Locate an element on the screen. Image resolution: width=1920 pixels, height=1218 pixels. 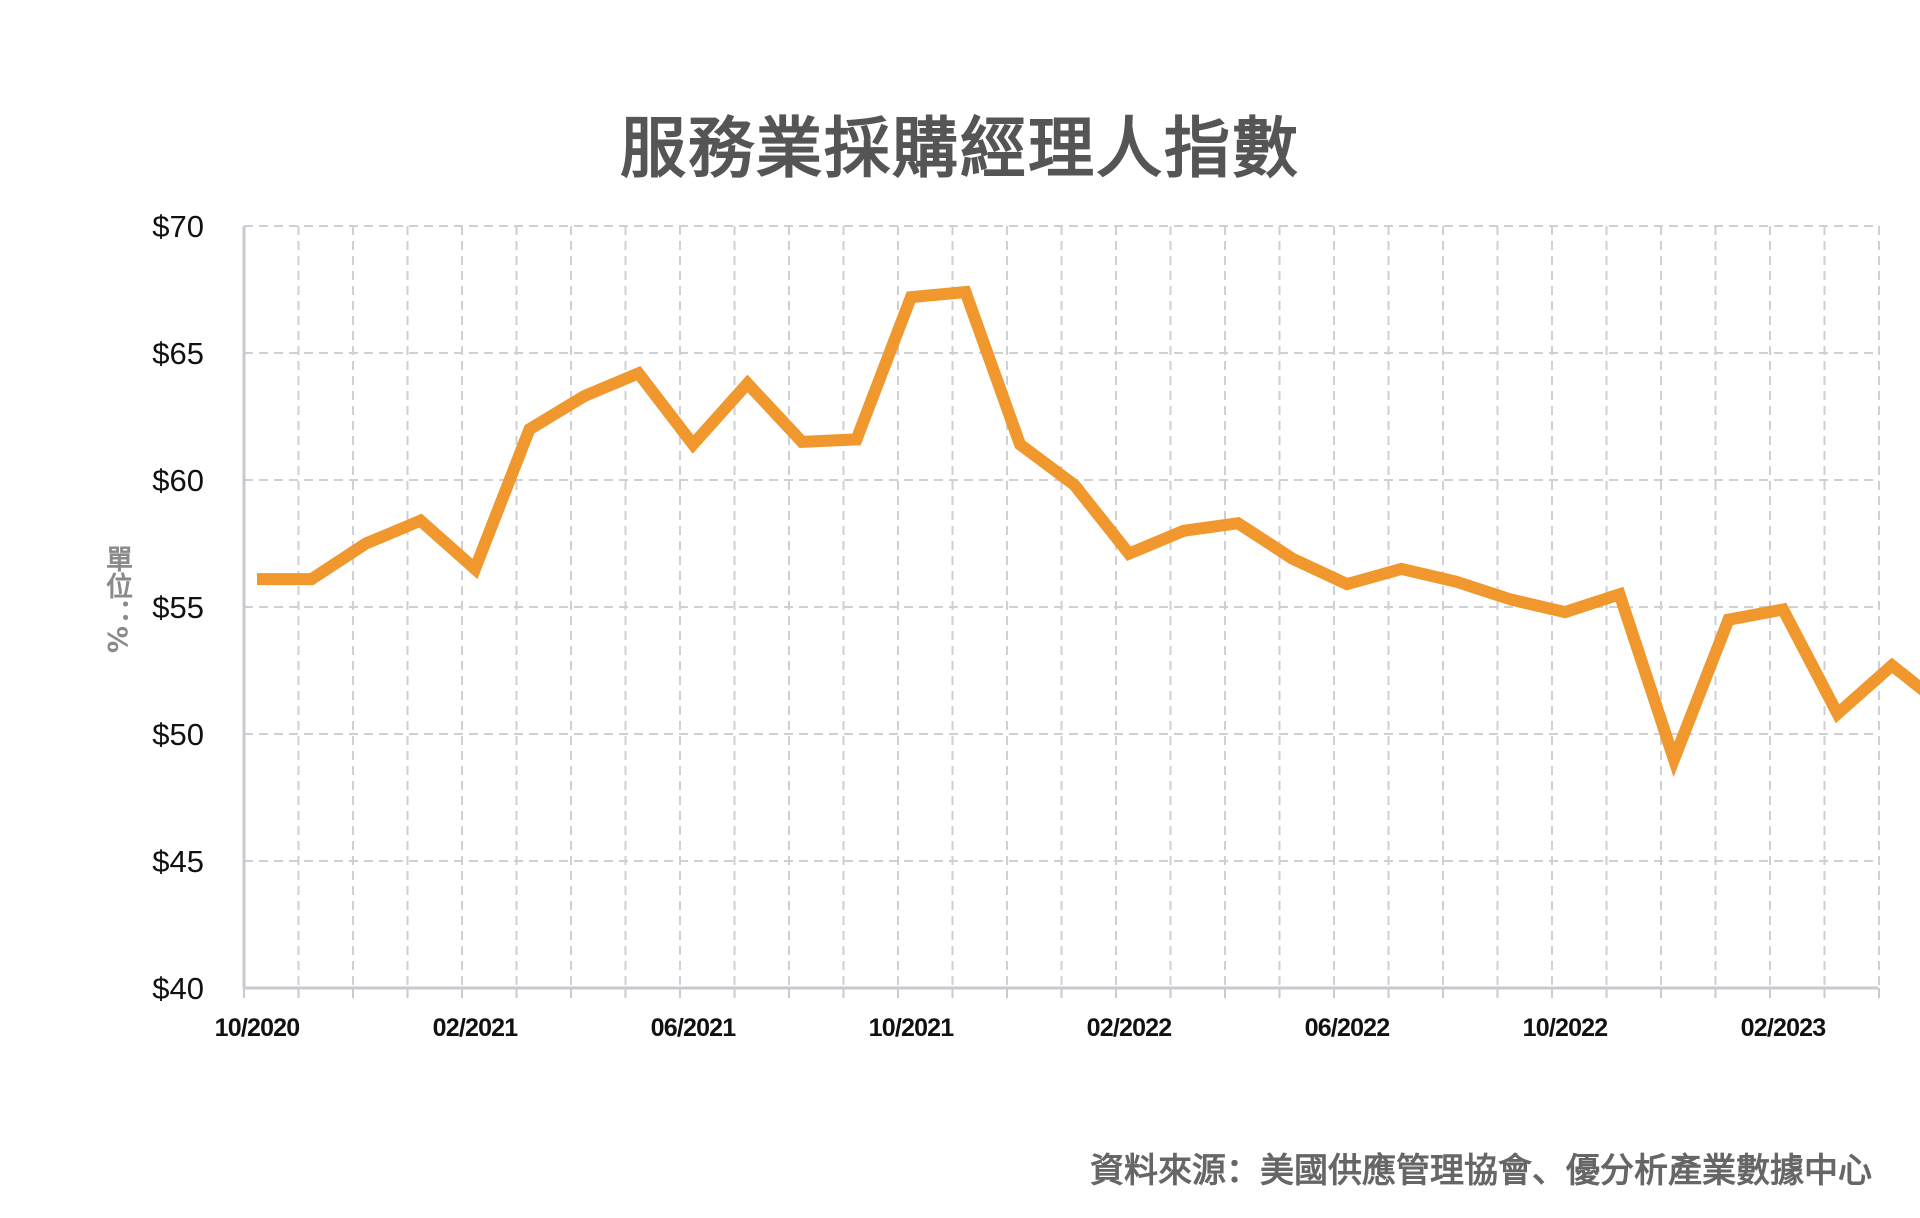
y-tick-label: $50 is located at coordinates (178, 734).